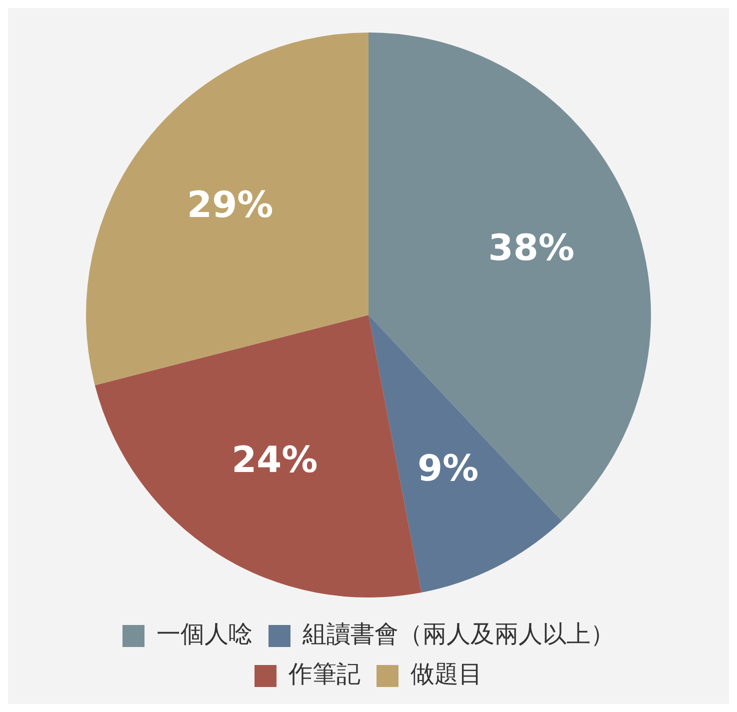 This screenshot has width=737, height=712. Describe the element at coordinates (324, 674) in the screenshot. I see `legend-label: 作筆記` at that location.